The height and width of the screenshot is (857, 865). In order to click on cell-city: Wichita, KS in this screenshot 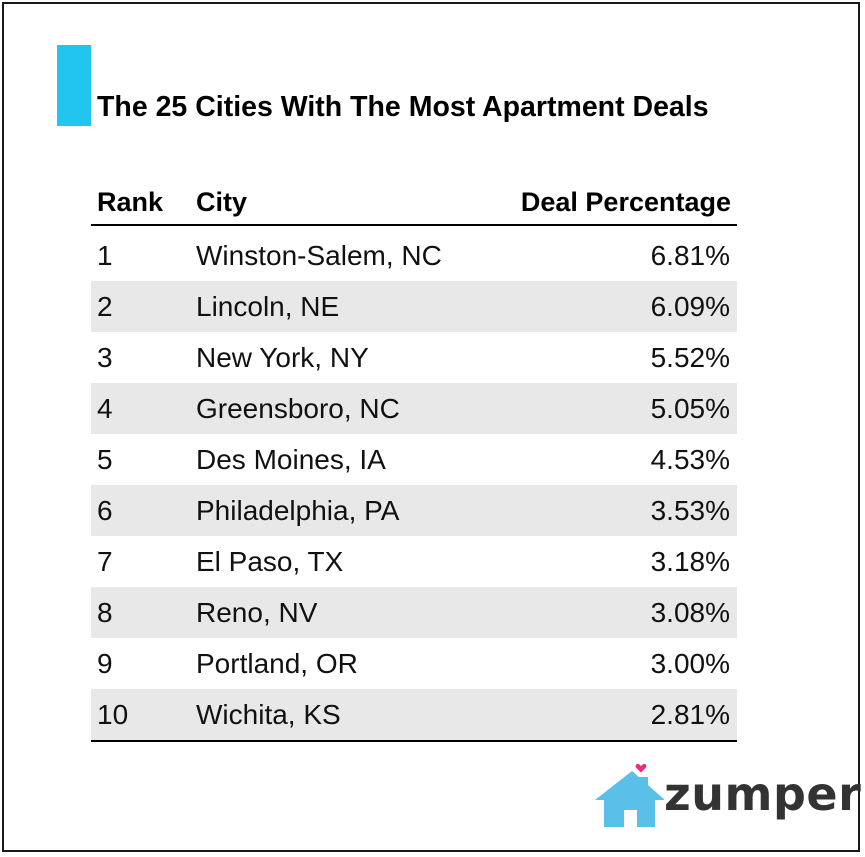, I will do `click(268, 714)`.